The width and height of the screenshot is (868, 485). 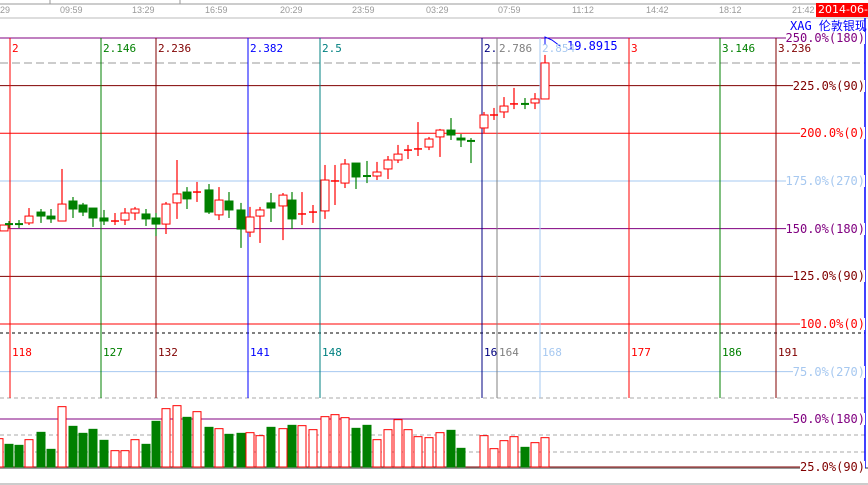 What do you see at coordinates (516, 48) in the screenshot?
I see `time-line-top-label: 2.786` at bounding box center [516, 48].